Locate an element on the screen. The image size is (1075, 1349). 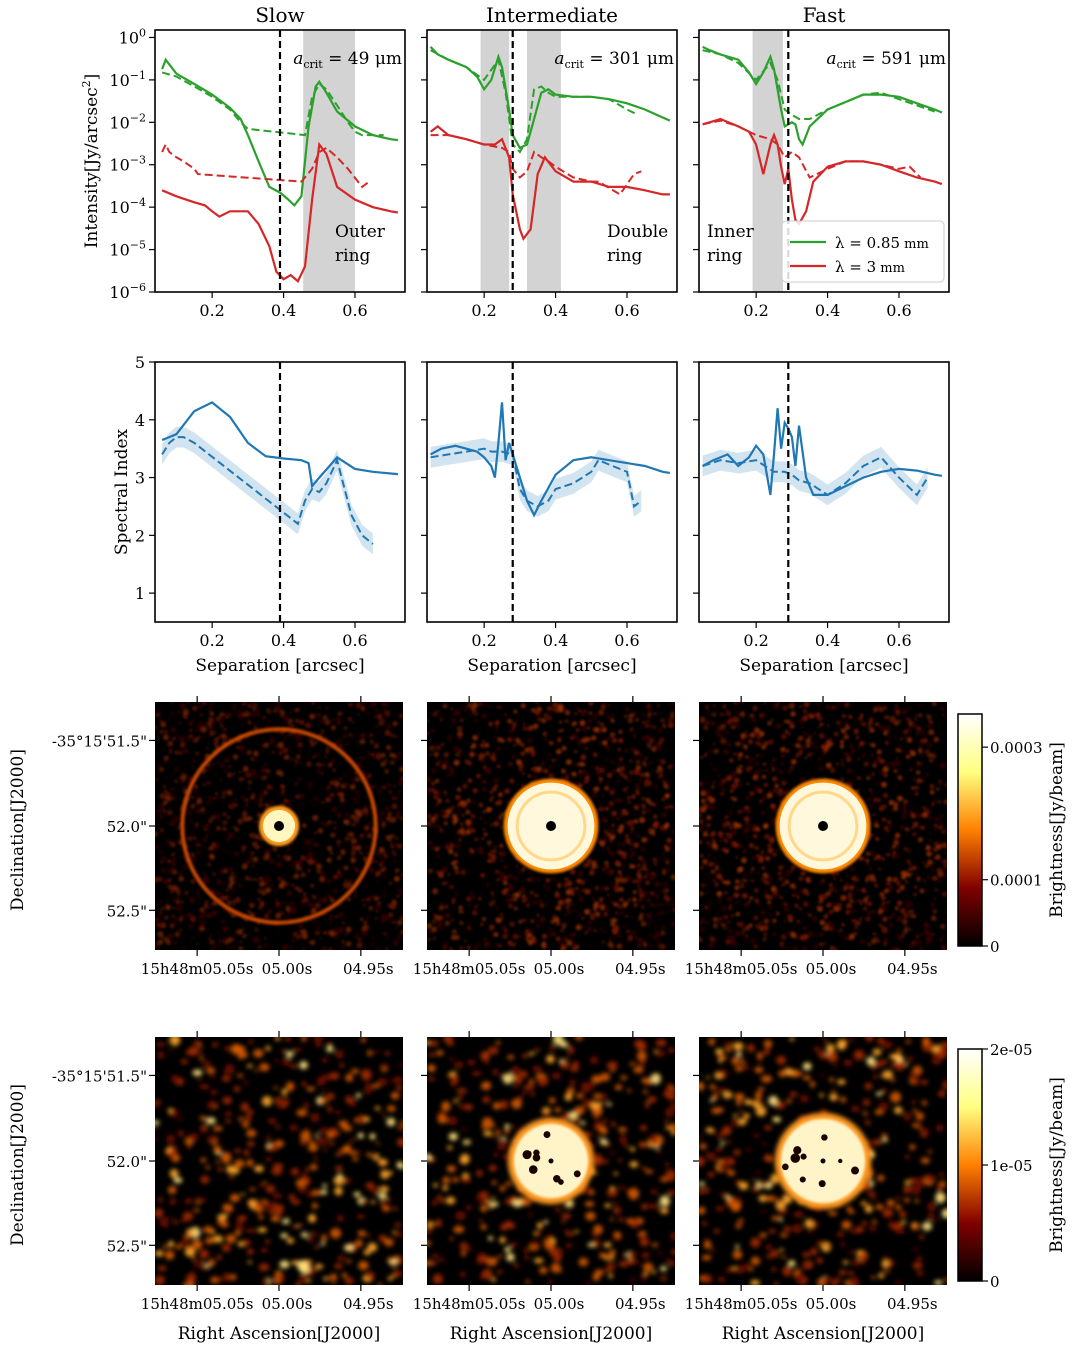
y-tick-label: 52.0" is located at coordinates (127, 827).